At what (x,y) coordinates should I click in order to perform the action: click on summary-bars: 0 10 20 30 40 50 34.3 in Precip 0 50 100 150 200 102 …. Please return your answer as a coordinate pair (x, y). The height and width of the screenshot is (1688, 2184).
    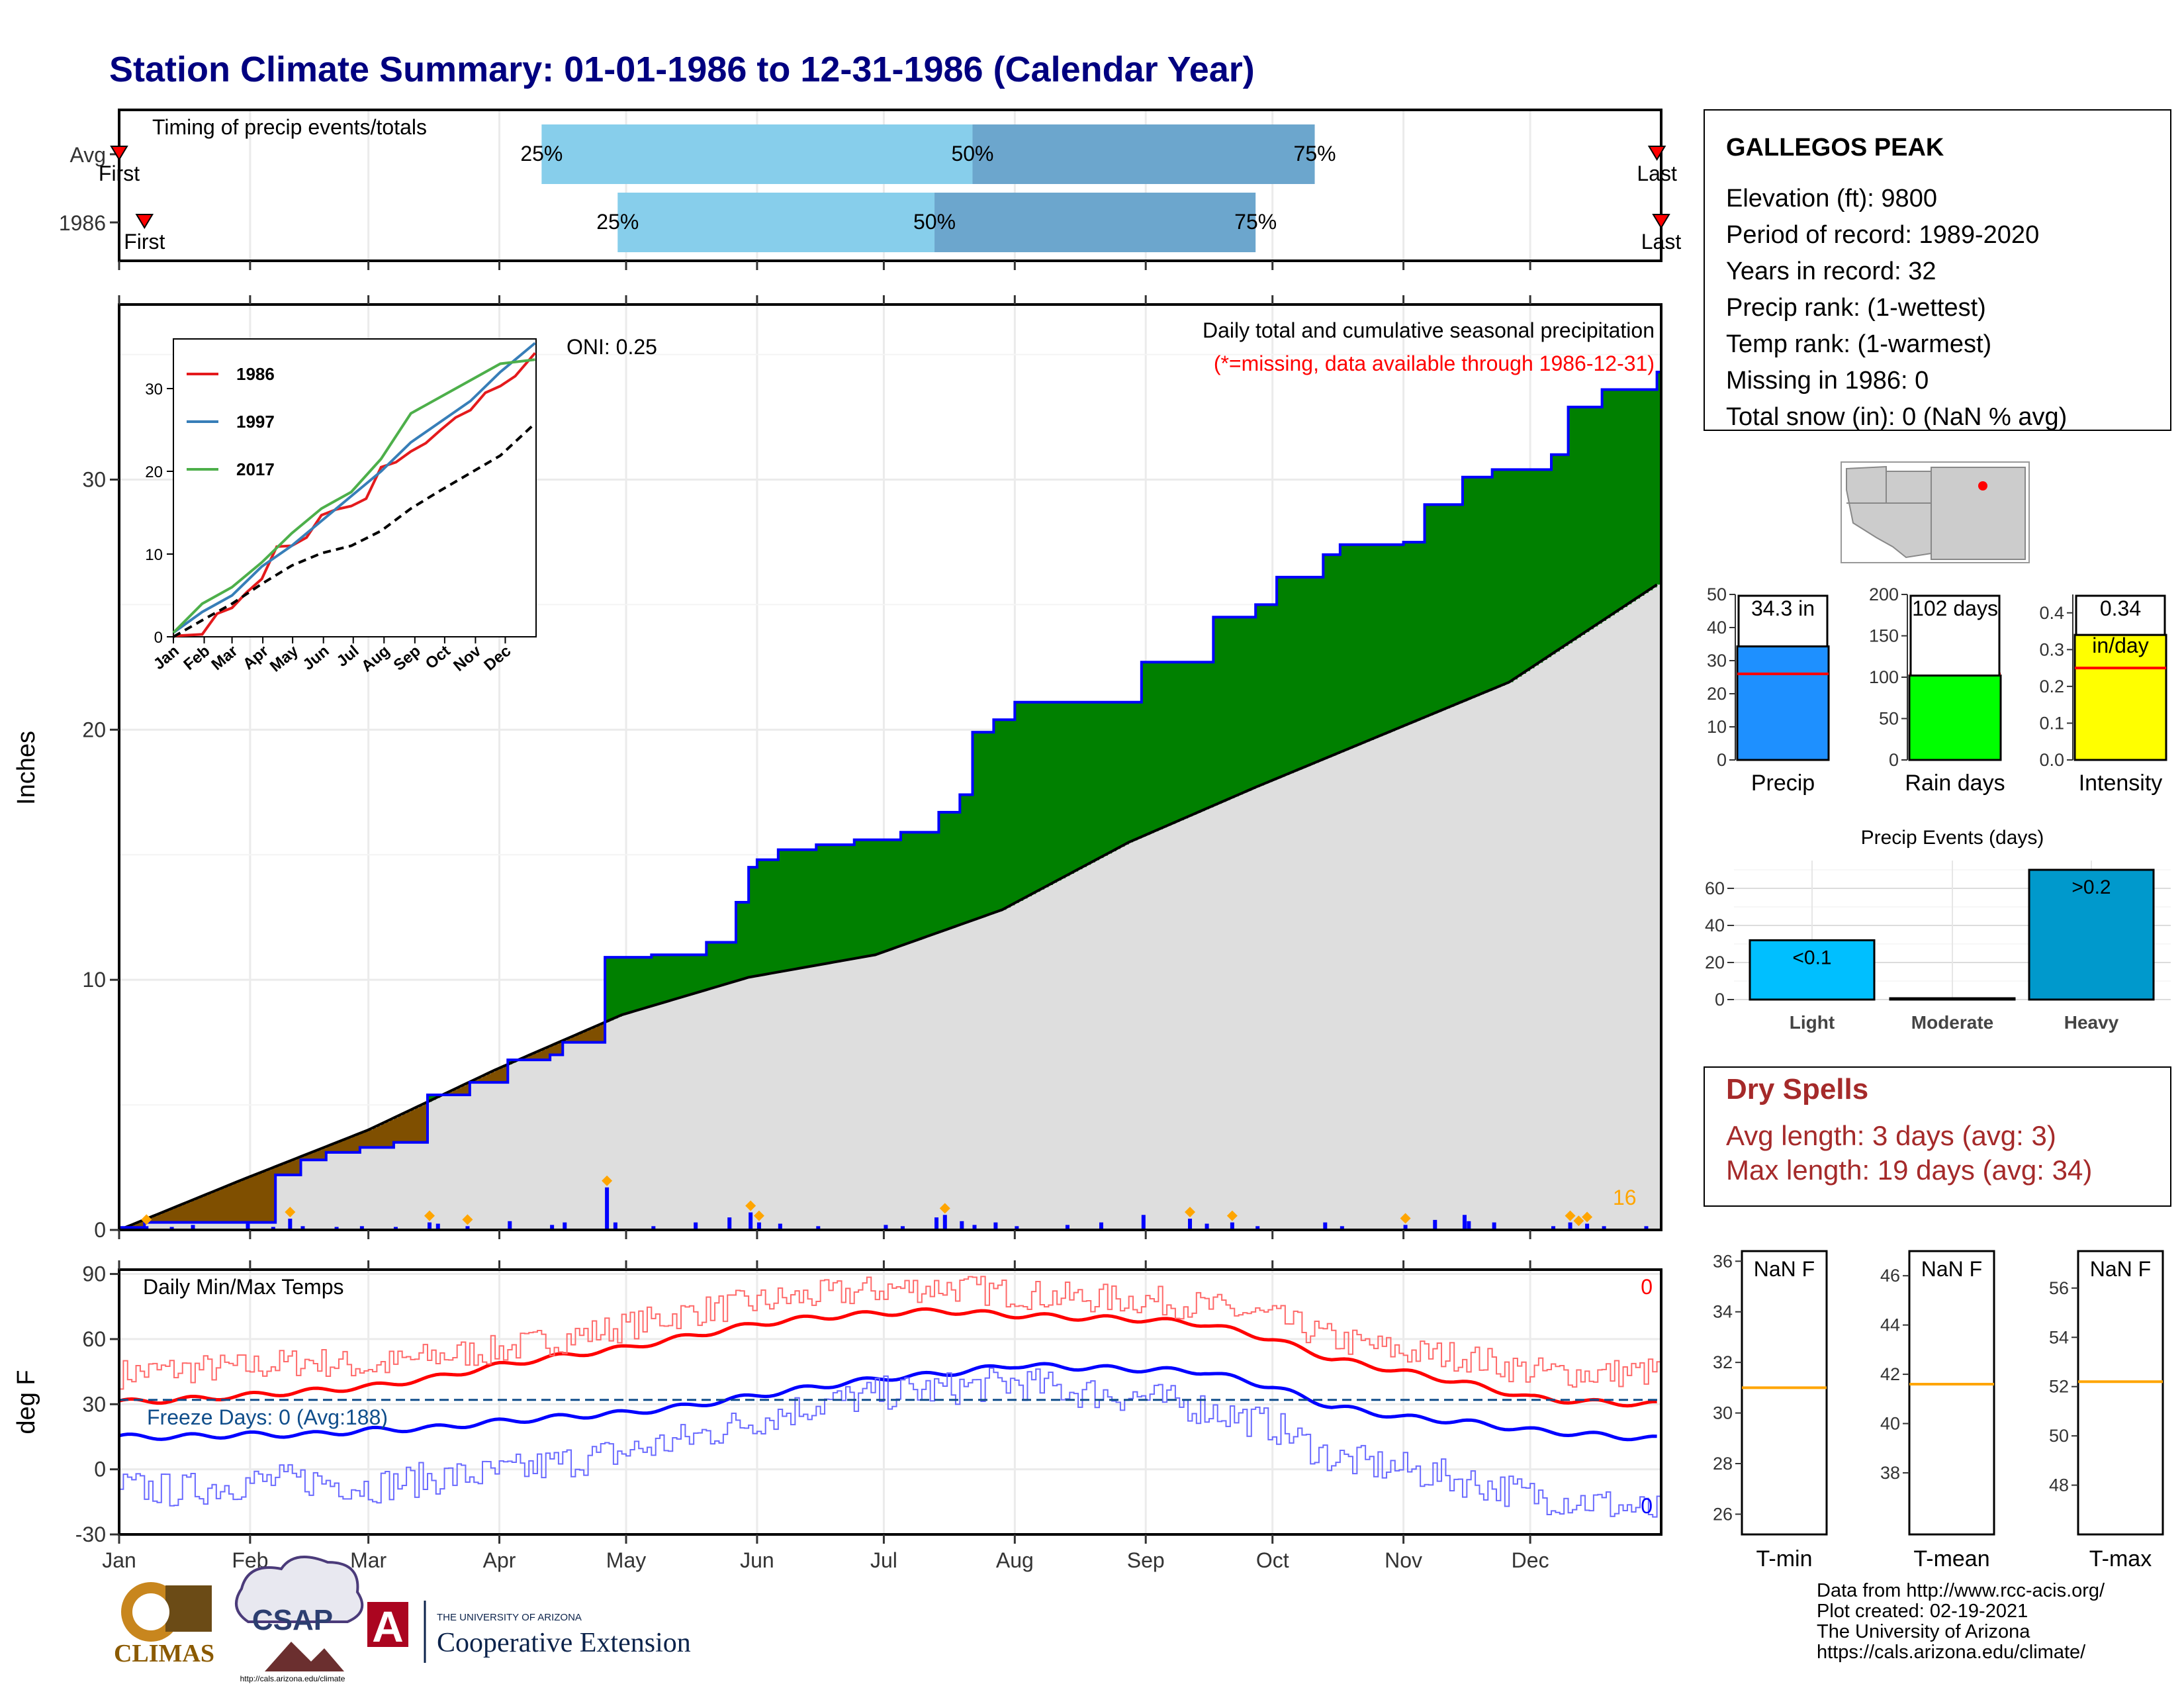
    Looking at the image, I should click on (1937, 690).